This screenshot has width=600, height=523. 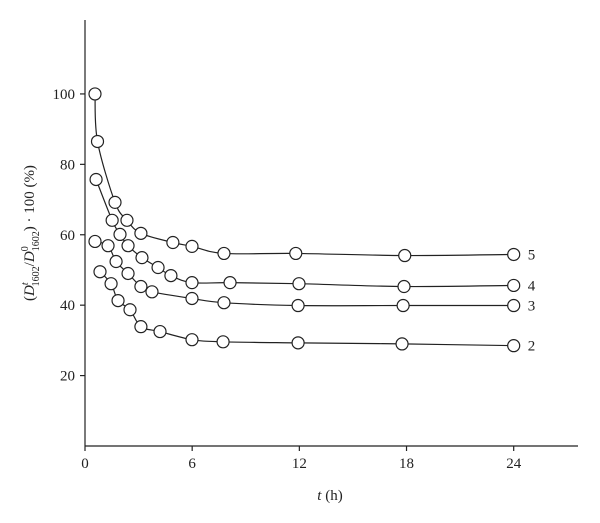 What do you see at coordinates (192, 464) in the screenshot?
I see `x-tick-label: 6` at bounding box center [192, 464].